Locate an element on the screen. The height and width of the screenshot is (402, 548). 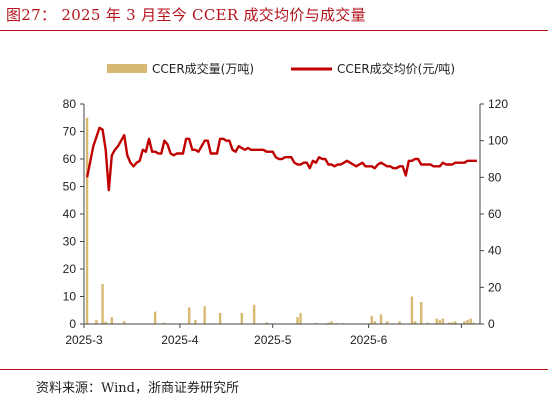
y-left-tick-label: 60 is located at coordinates (70, 159).